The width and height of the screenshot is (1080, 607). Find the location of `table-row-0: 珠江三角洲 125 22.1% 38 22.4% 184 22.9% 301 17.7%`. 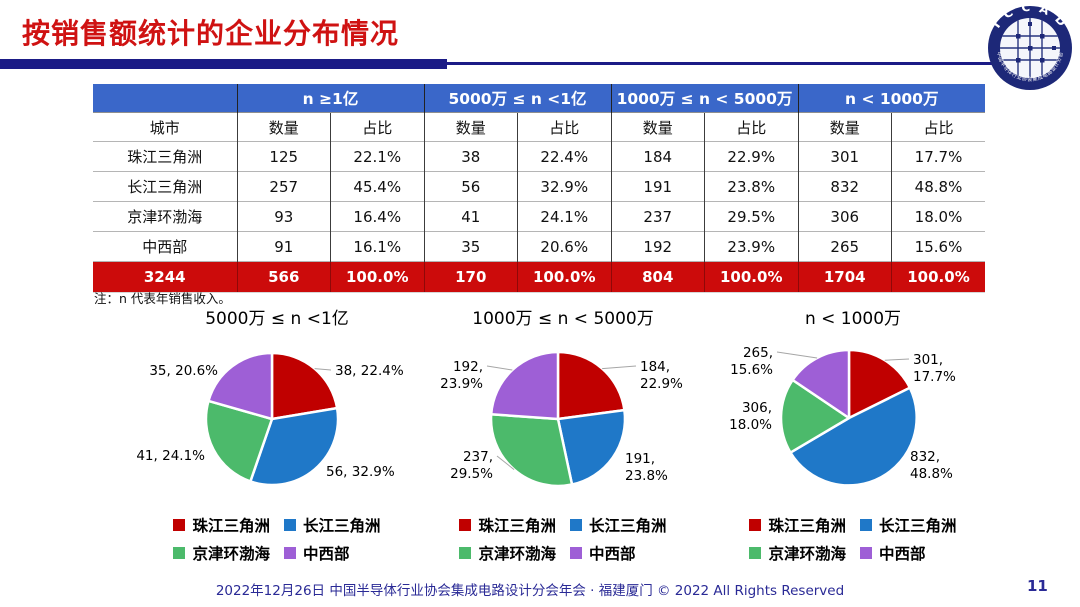

table-row-0: 珠江三角洲 125 22.1% 38 22.4% 184 22.9% 301 17.7% is located at coordinates (539, 156).